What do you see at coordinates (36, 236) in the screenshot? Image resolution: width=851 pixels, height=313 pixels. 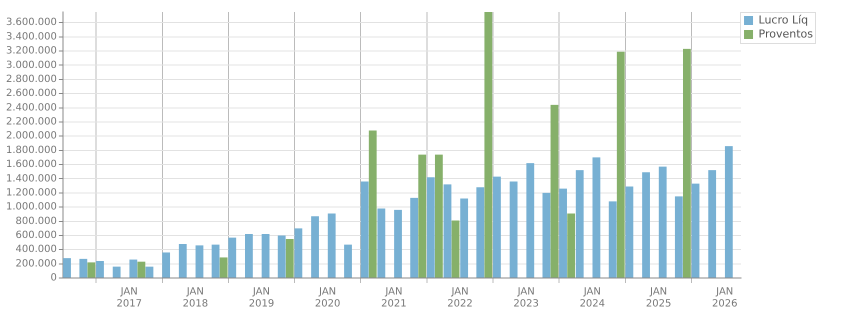 I see `y-tick-label: 600.000` at bounding box center [36, 236].